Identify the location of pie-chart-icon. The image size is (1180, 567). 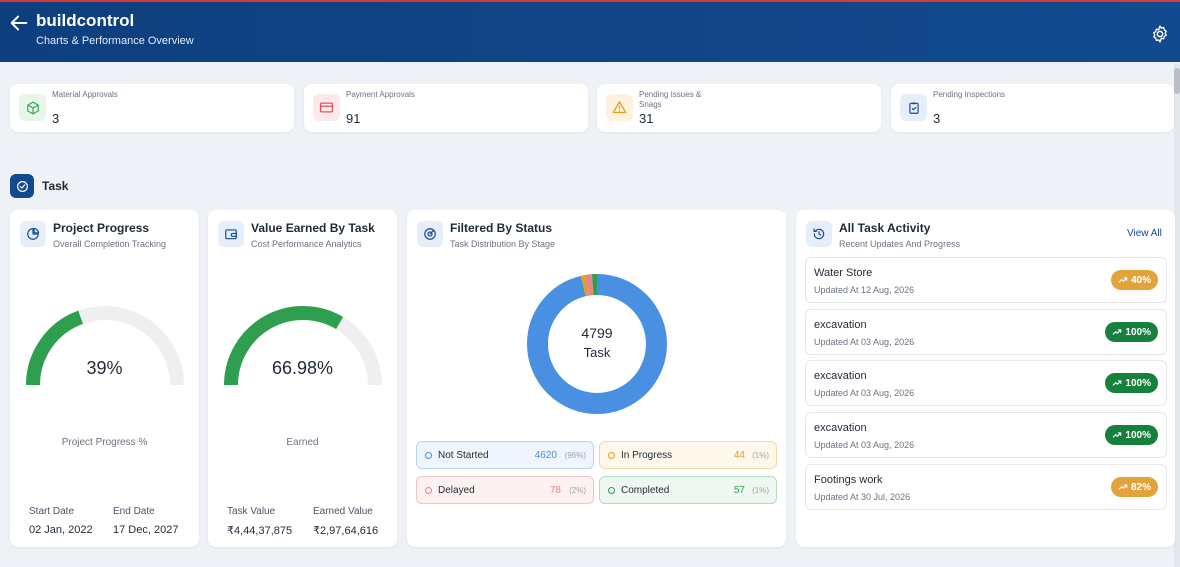
(33, 233).